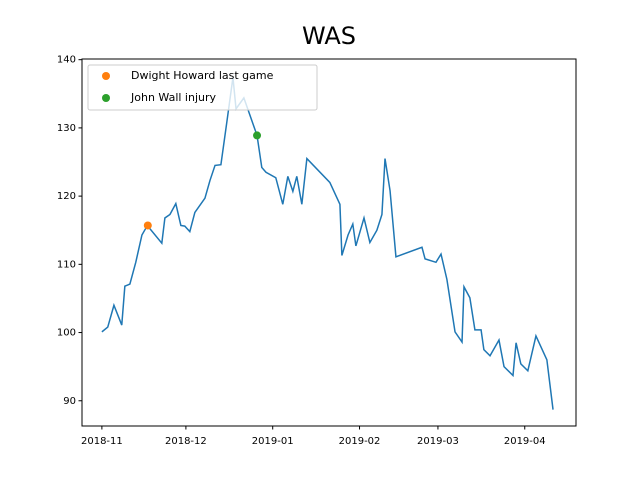 This screenshot has height=480, width=640. I want to click on y-tick-label: 140, so click(66, 60).